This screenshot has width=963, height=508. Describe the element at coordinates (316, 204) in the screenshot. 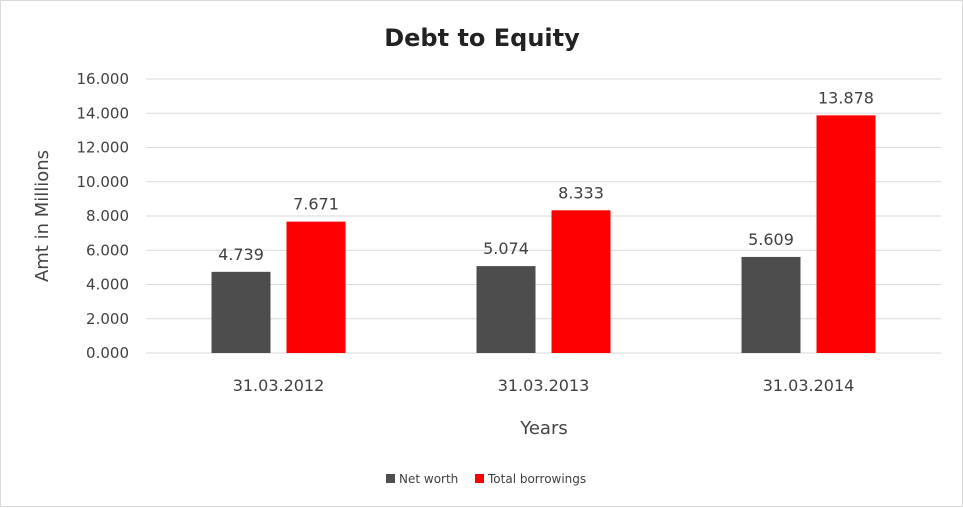

I see `data-label: 7.671` at that location.